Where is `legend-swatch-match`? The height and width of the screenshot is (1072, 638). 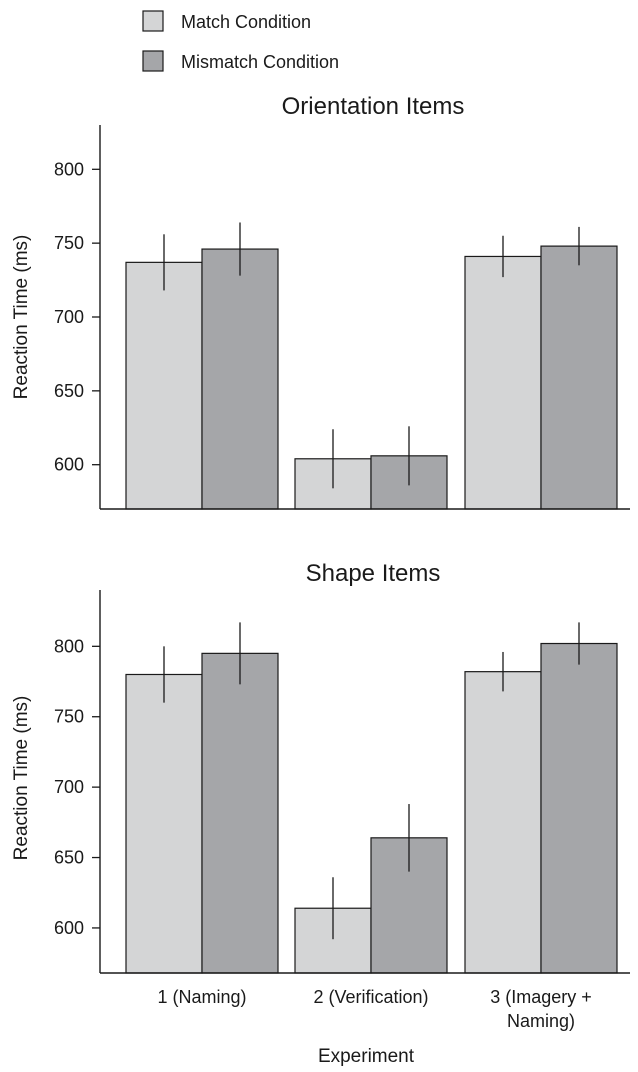 legend-swatch-match is located at coordinates (153, 21).